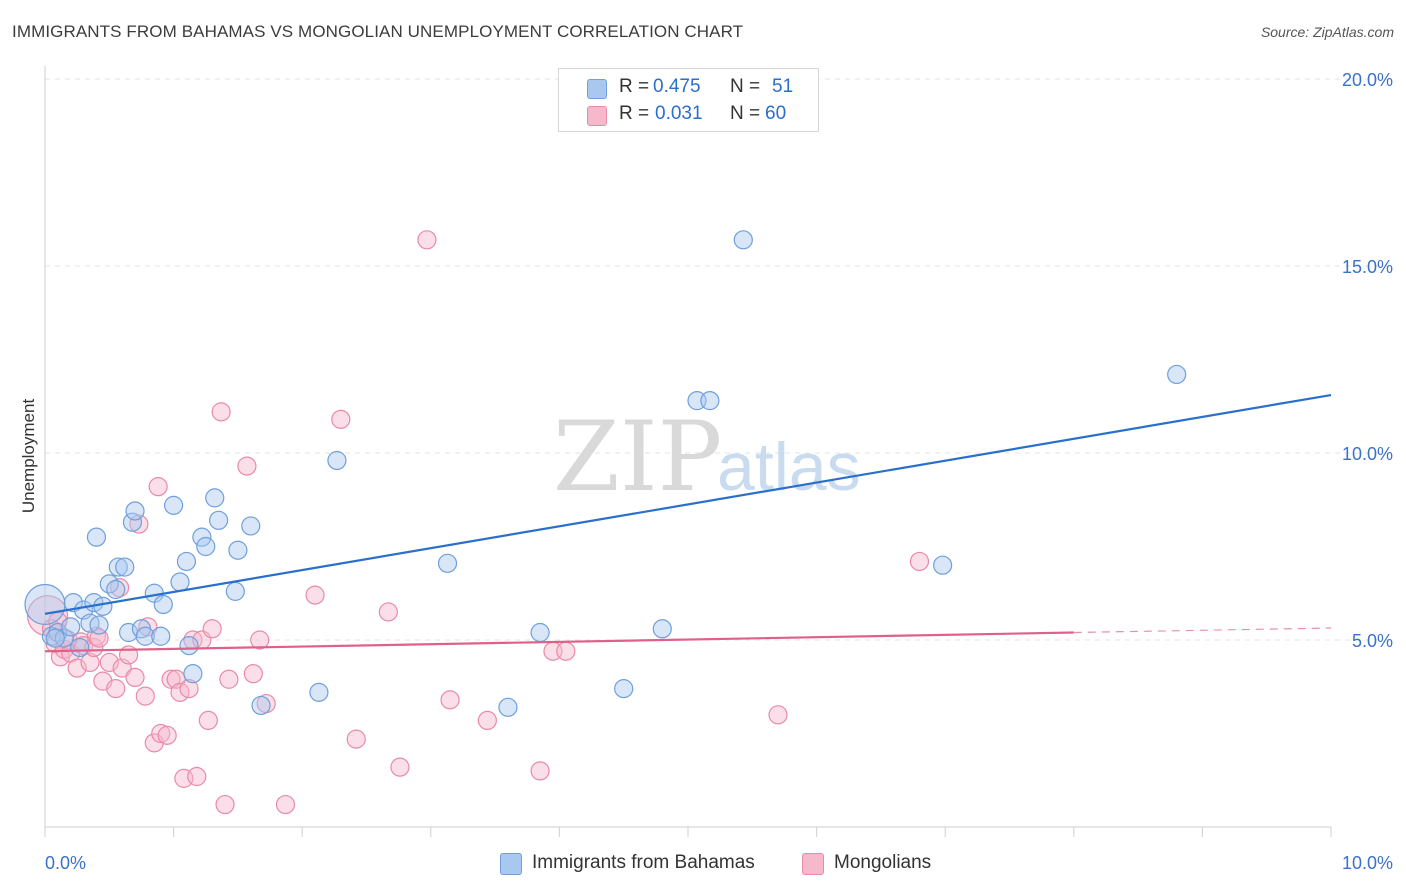 The image size is (1406, 892). Describe the element at coordinates (789, 467) in the screenshot. I see `watermark-atlas: atlas` at that location.